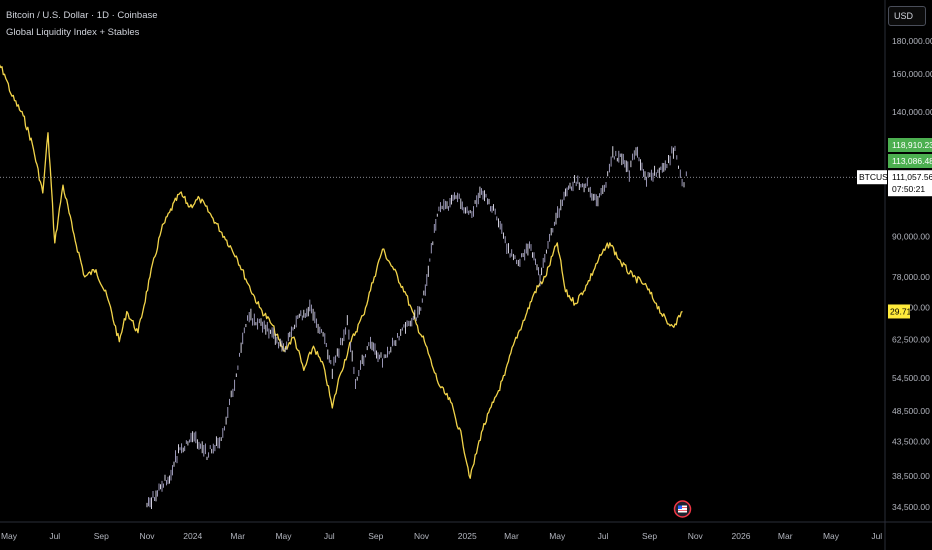 This screenshot has height=550, width=932. I want to click on btc-price-bg, so click(910, 183).